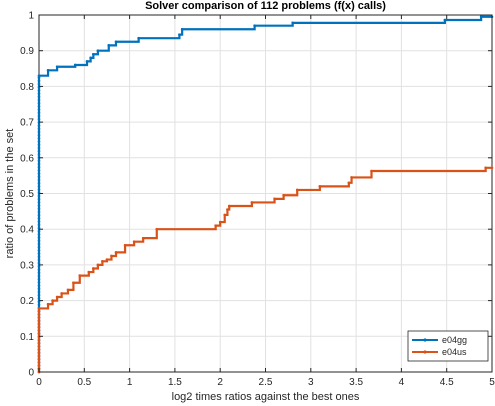 The height and width of the screenshot is (406, 495). What do you see at coordinates (266, 397) in the screenshot?
I see `x-axis-label: log2 times ratios against the best ones` at bounding box center [266, 397].